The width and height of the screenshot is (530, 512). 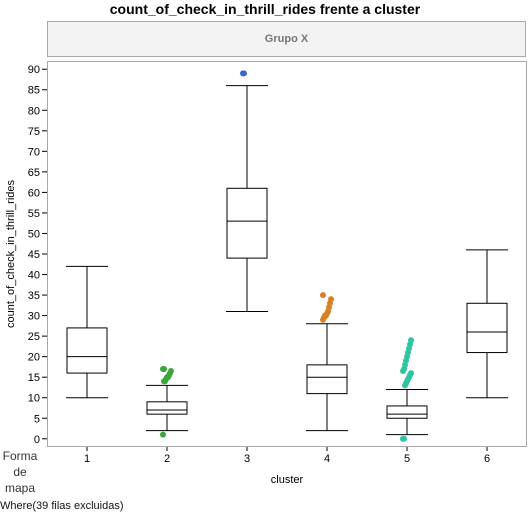 I want to click on y-tick-label: 25, so click(x=34, y=337).